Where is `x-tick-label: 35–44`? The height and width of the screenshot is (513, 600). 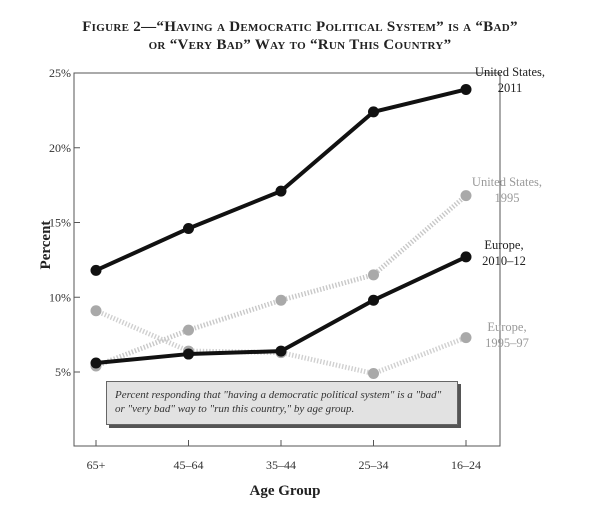
x-tick-label: 35–44 is located at coordinates (281, 465).